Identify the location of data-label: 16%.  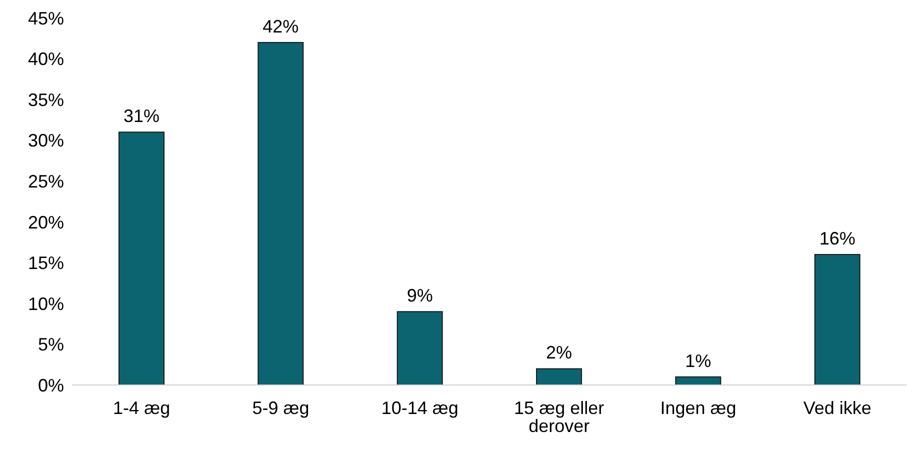
(837, 238).